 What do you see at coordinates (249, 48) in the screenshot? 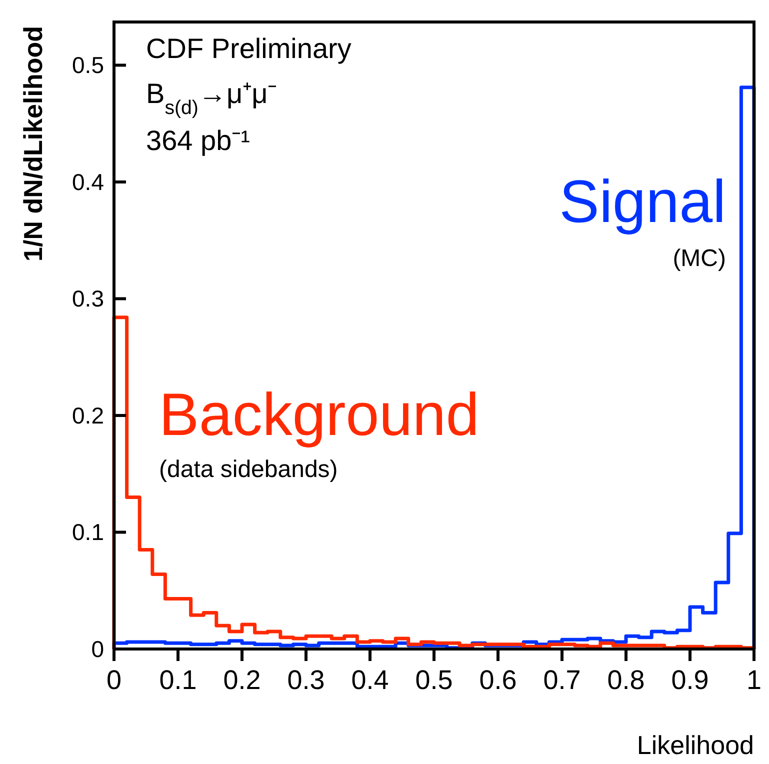
I see `annotation: CDF Preliminary` at bounding box center [249, 48].